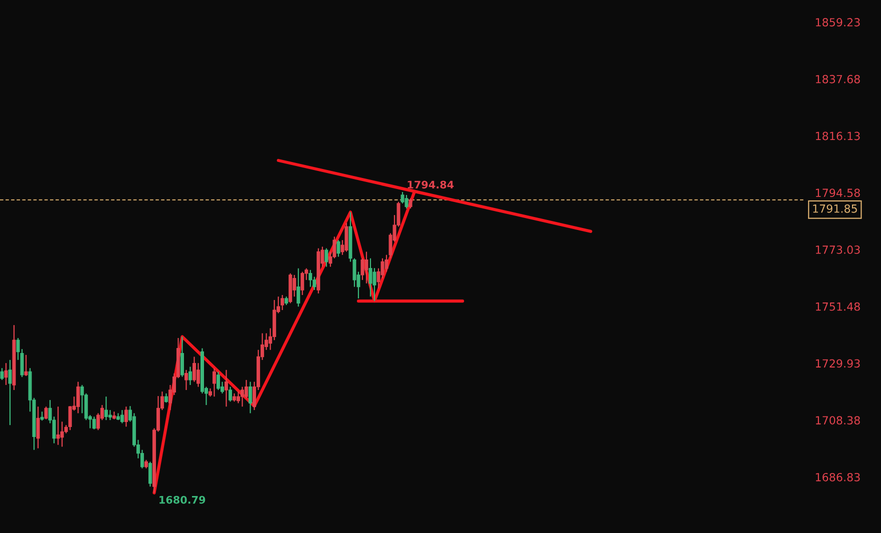 Image resolution: width=881 pixels, height=533 pixels. What do you see at coordinates (838, 136) in the screenshot?
I see `y-tick-label: 1816.13` at bounding box center [838, 136].